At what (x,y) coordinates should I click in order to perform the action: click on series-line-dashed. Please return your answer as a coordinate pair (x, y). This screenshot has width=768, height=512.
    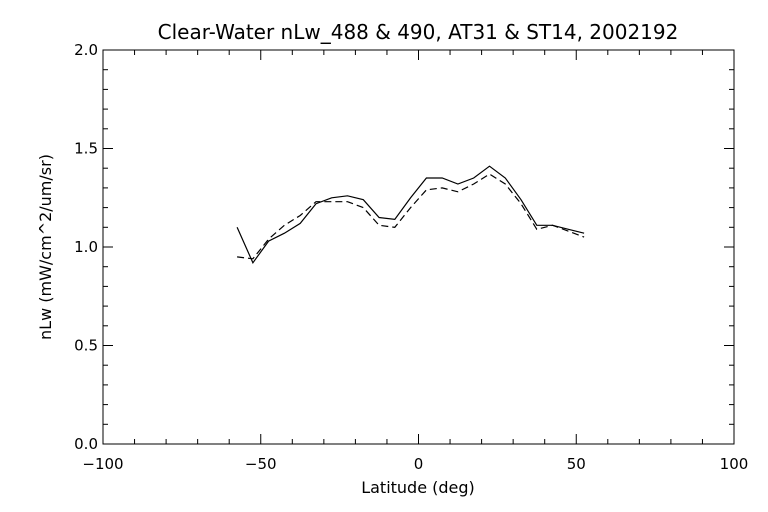
    Looking at the image, I should click on (411, 216).